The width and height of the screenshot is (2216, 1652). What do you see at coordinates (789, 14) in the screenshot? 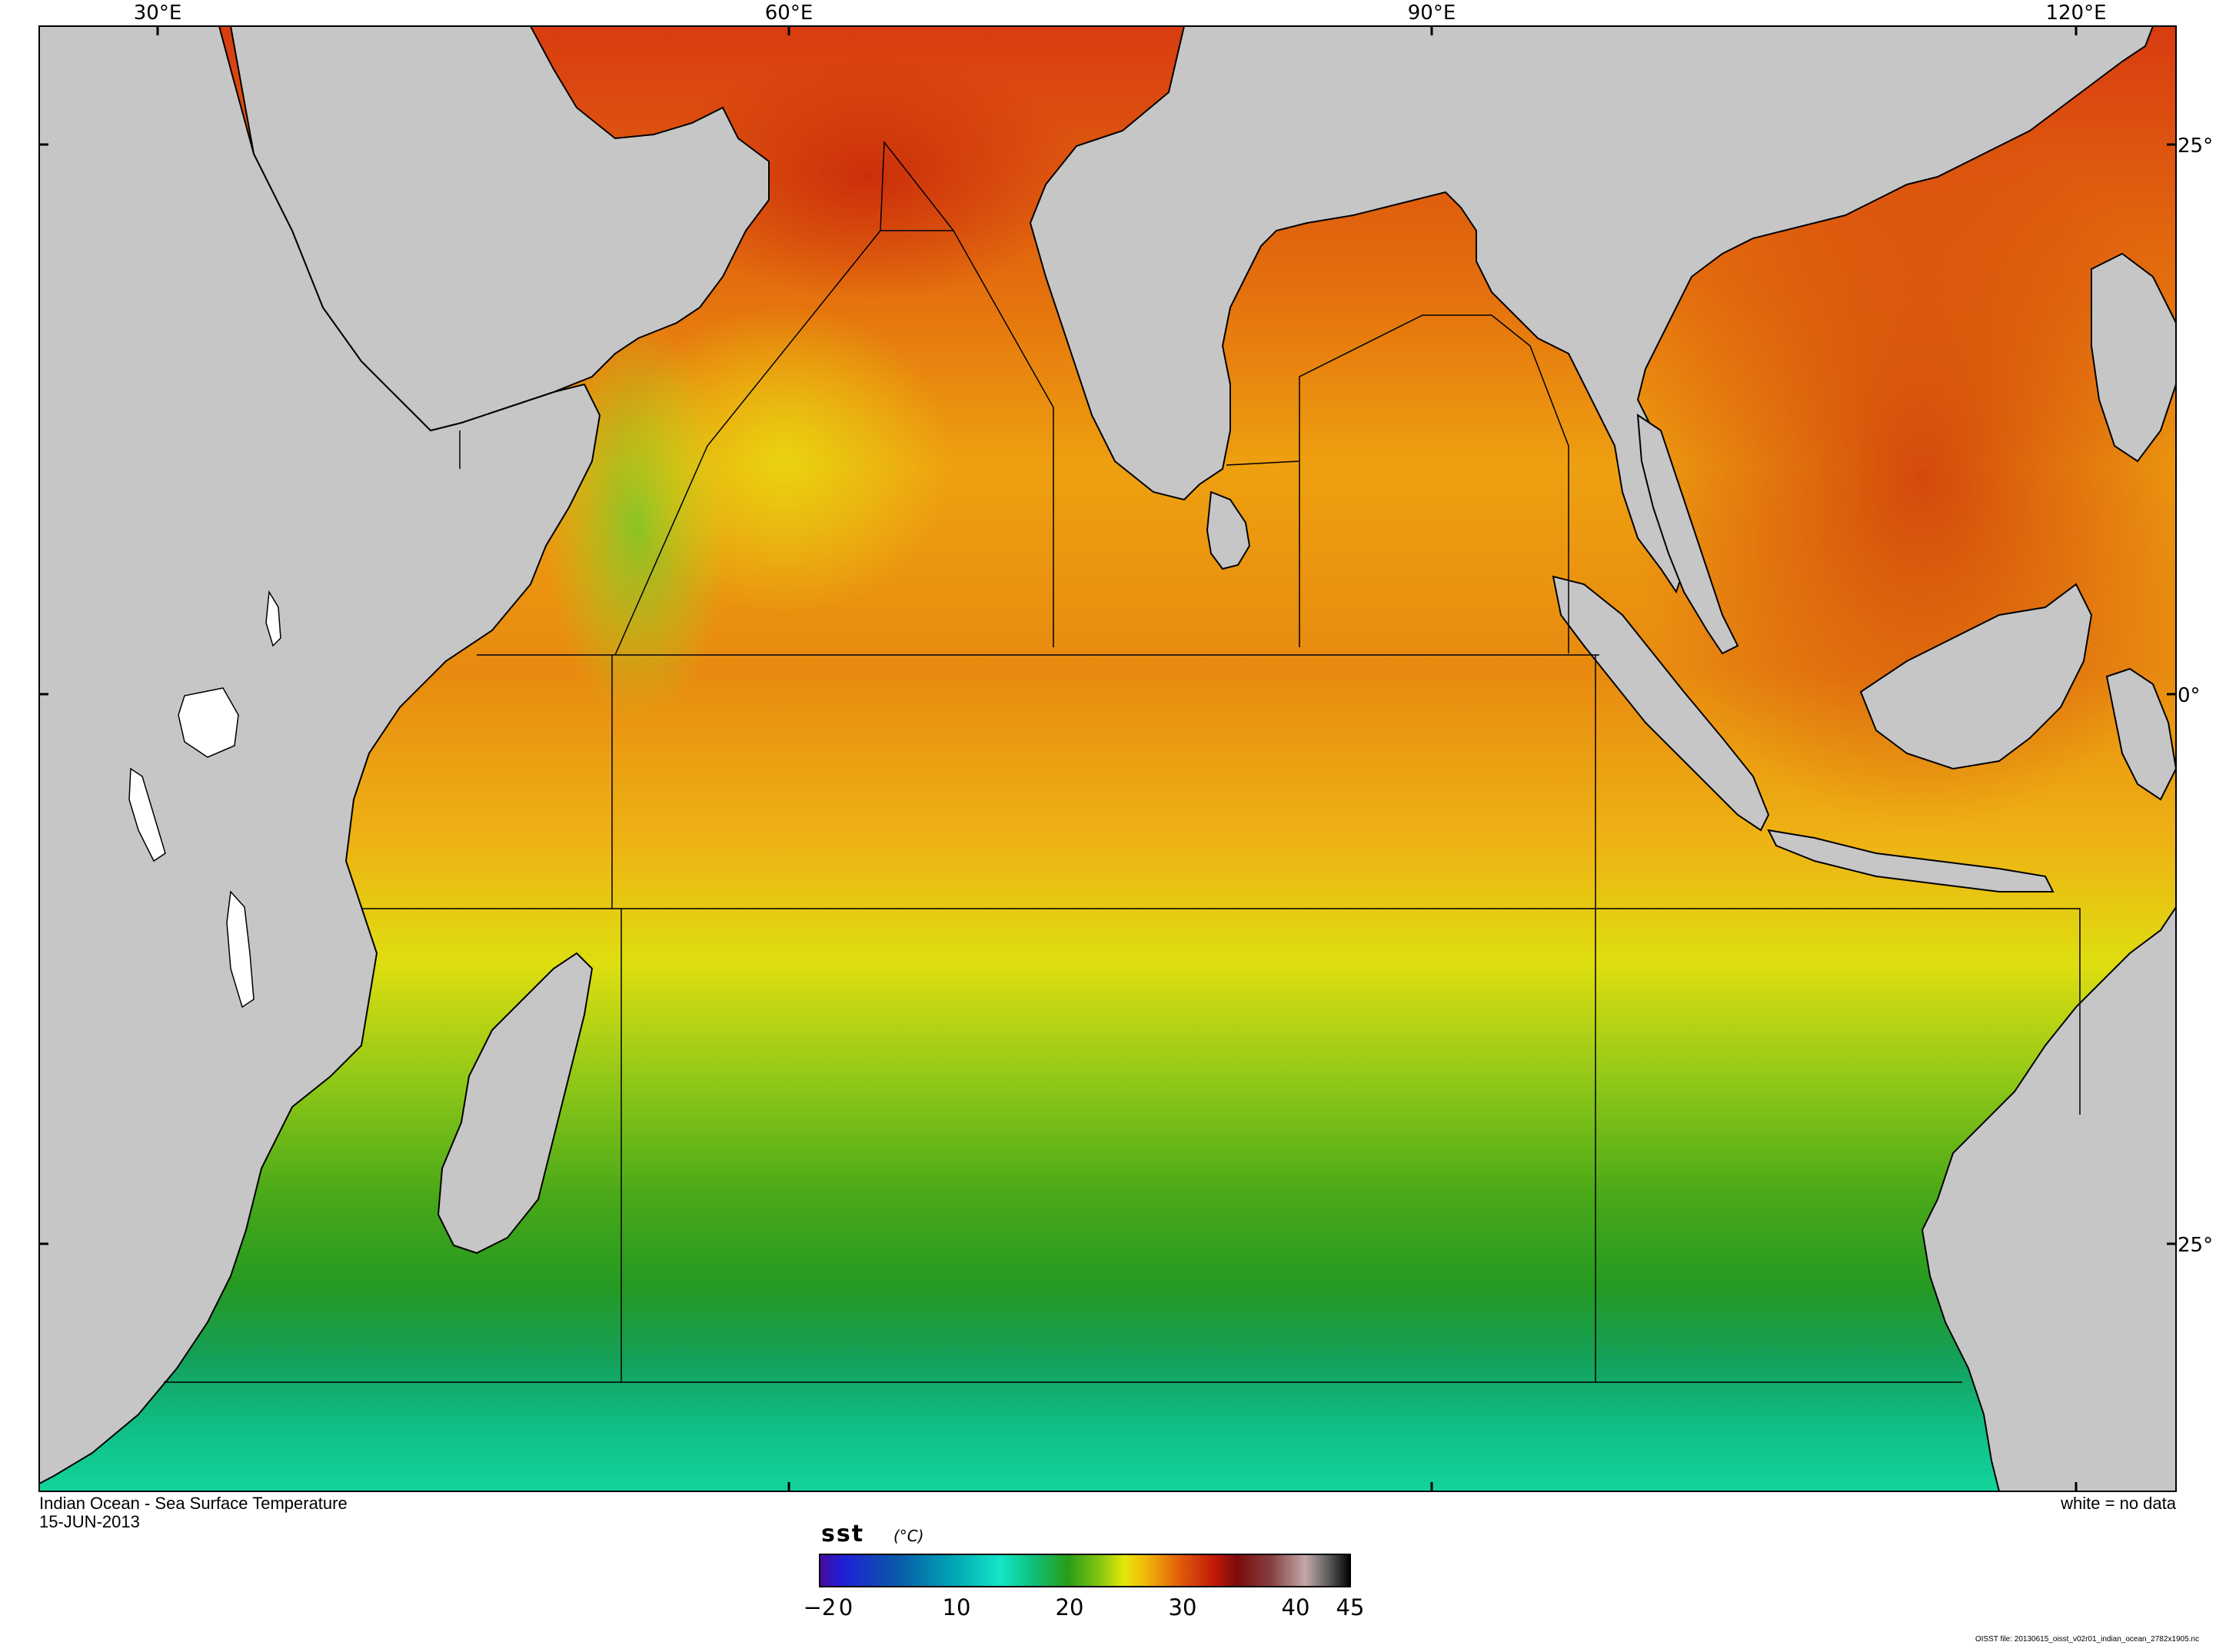
I see `lon-label-60e: 60°E` at bounding box center [789, 14].